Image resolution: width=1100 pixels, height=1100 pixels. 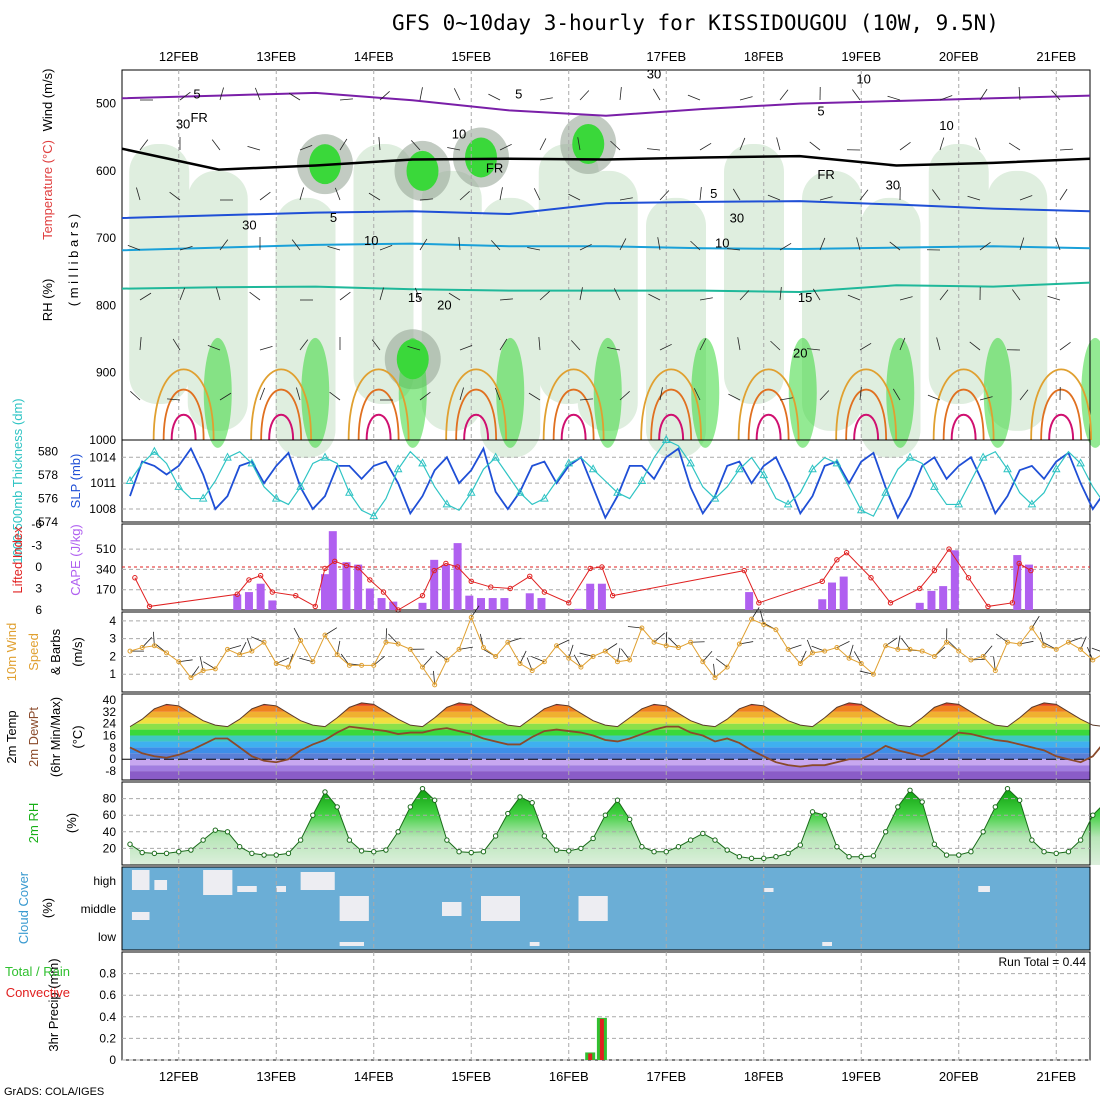 I want to click on li-tick: 3, so click(x=38, y=589).